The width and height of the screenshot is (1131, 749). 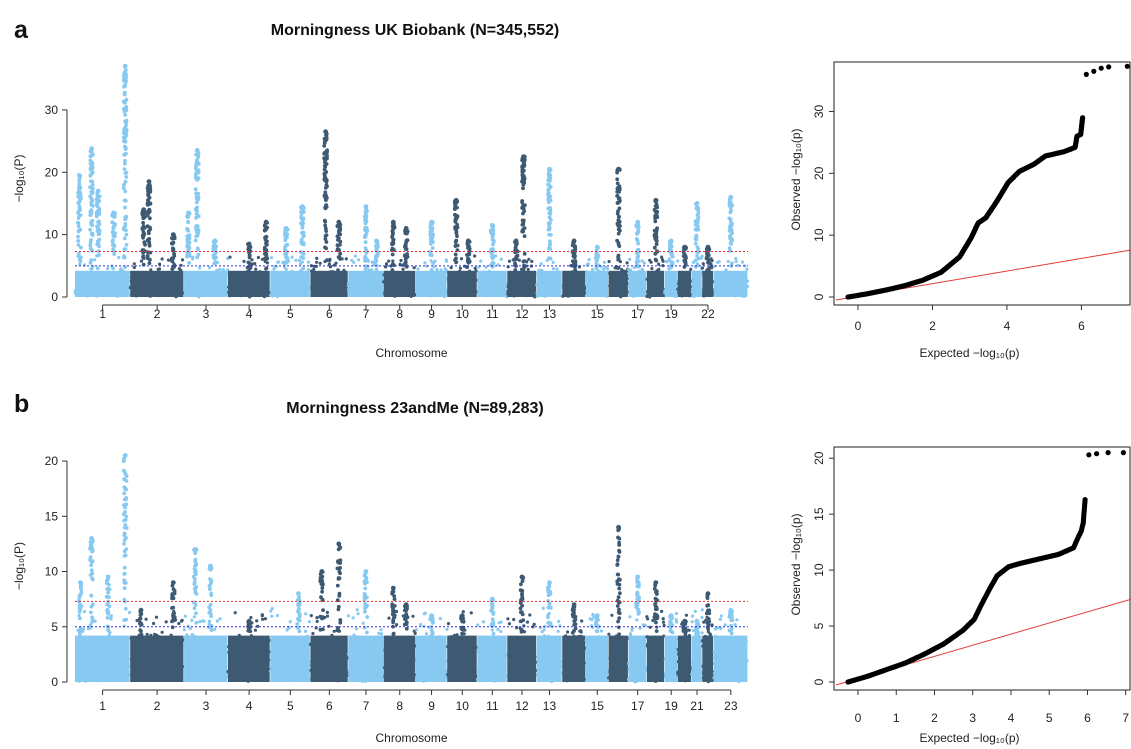 What do you see at coordinates (21, 404) in the screenshot?
I see `panel-label-b: b` at bounding box center [21, 404].